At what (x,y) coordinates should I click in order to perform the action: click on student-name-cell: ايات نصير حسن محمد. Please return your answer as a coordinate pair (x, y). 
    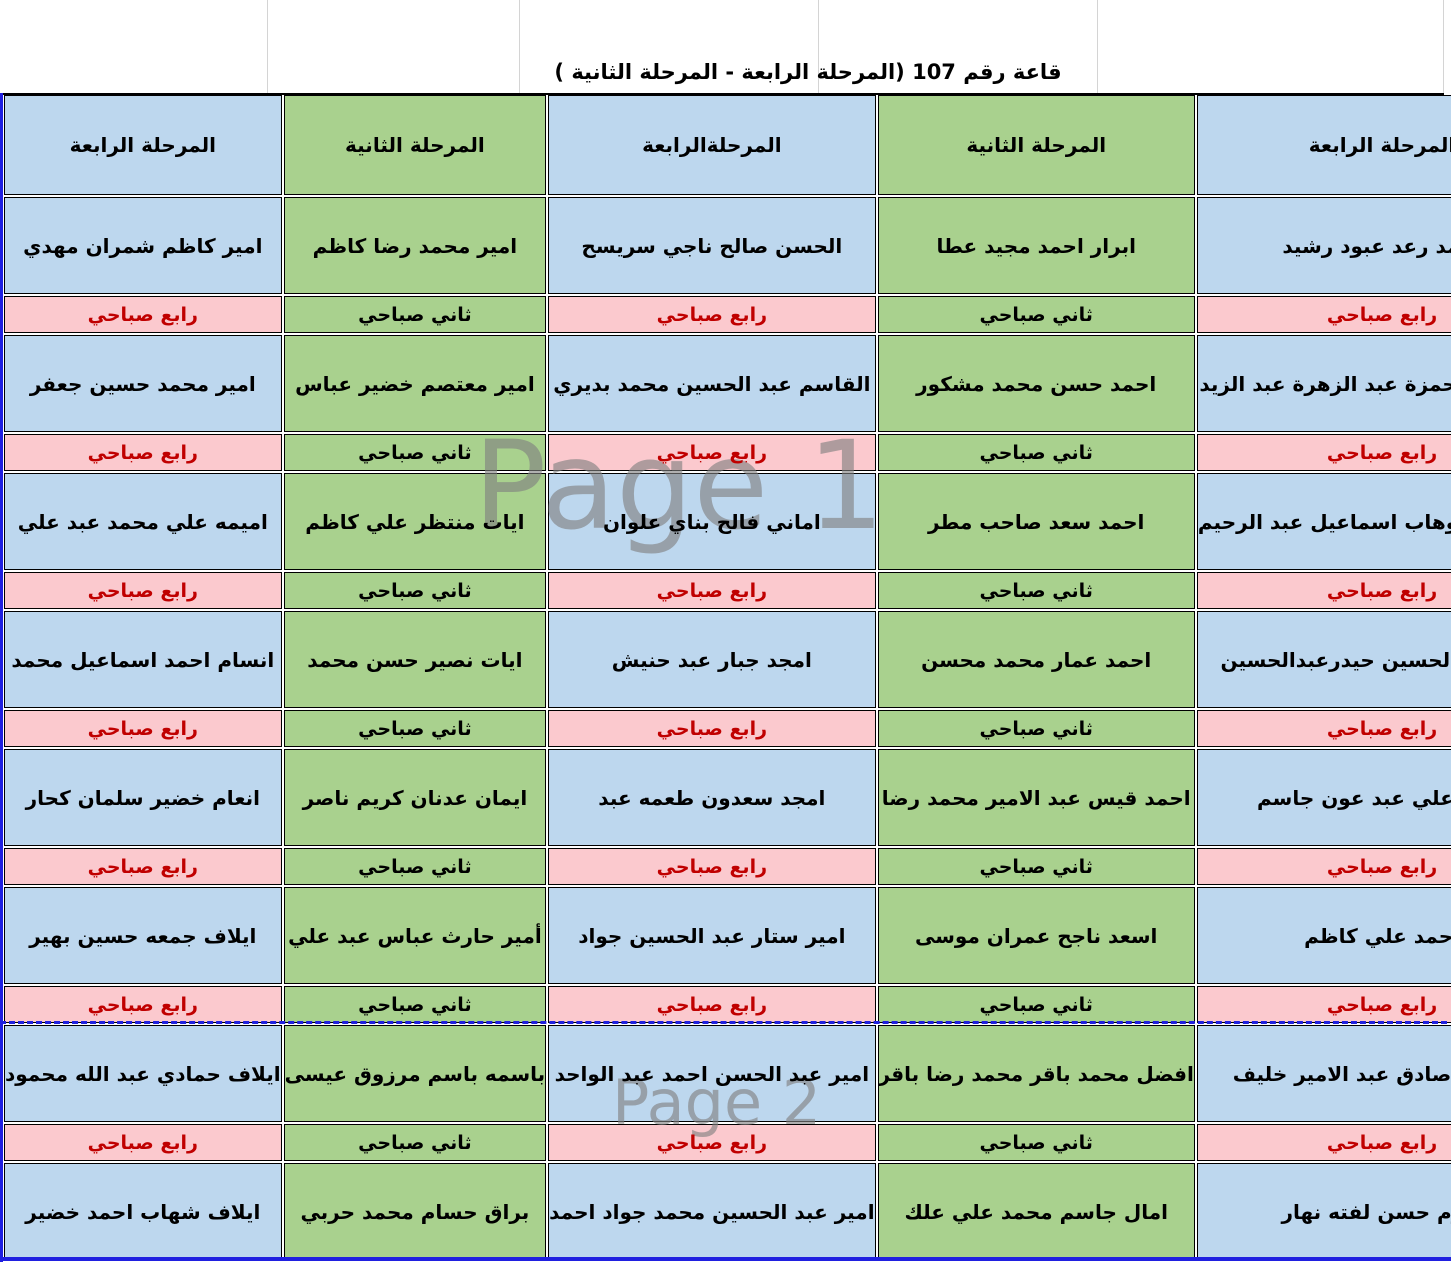
    Looking at the image, I should click on (415, 659).